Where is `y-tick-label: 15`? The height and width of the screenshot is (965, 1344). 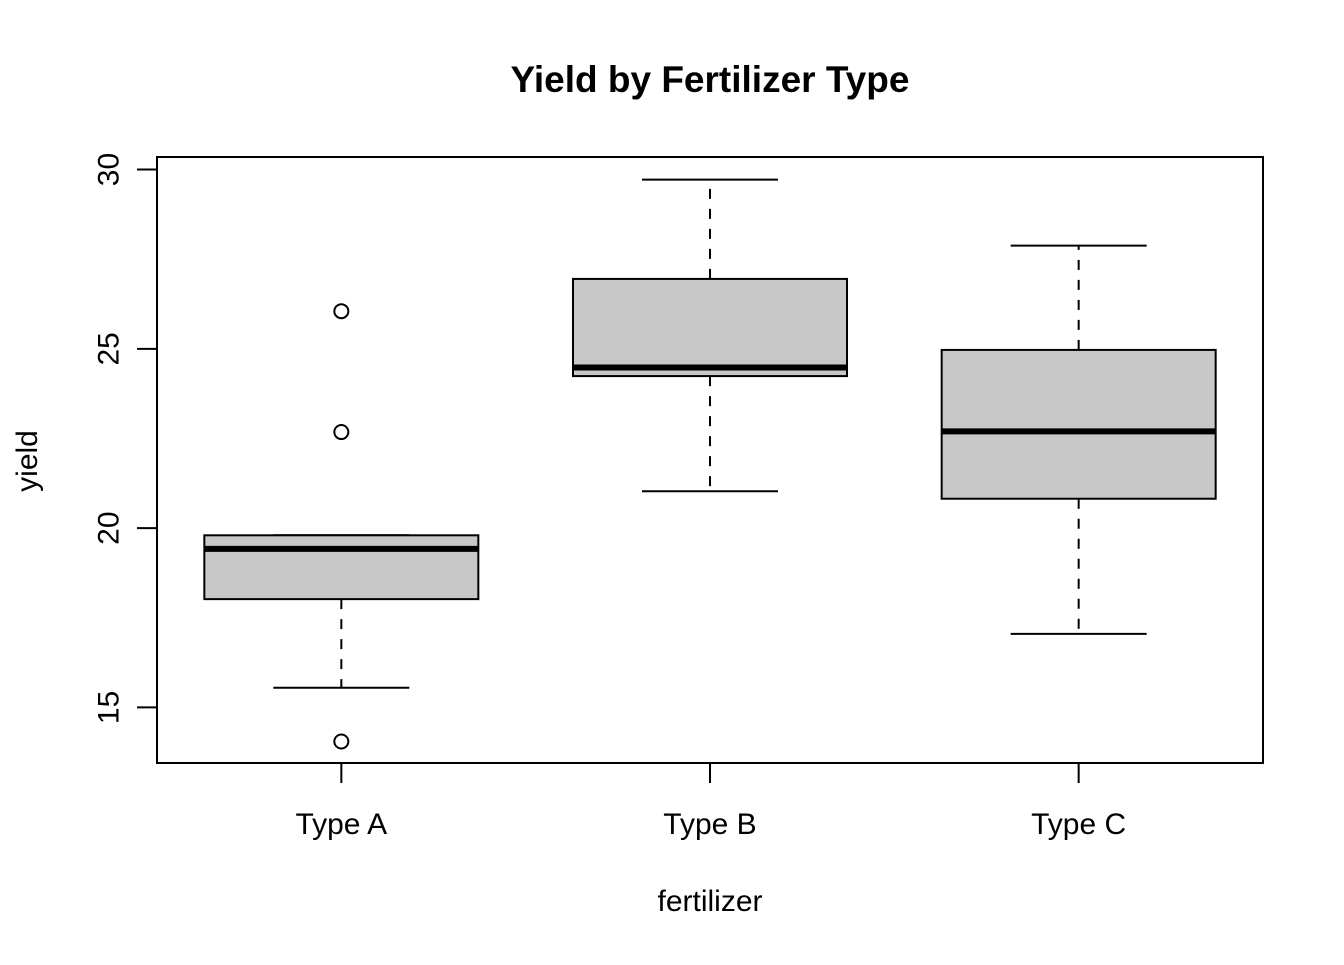 y-tick-label: 15 is located at coordinates (109, 707).